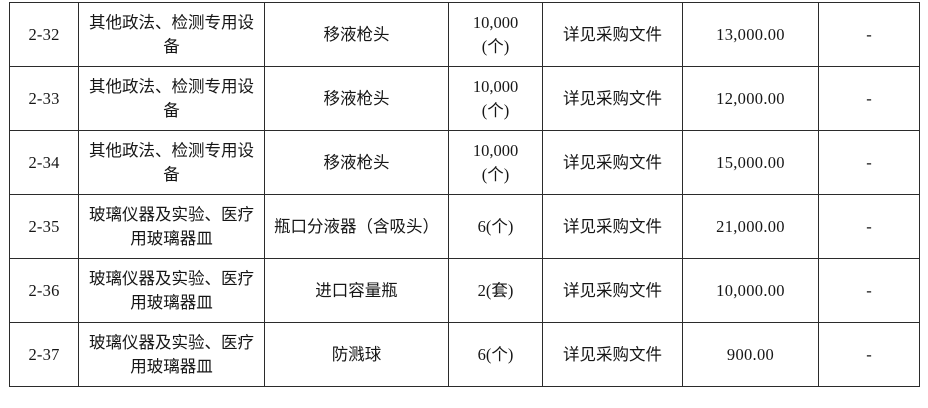 This screenshot has height=408, width=928. What do you see at coordinates (44, 162) in the screenshot?
I see `cell-item-number: 2-34` at bounding box center [44, 162].